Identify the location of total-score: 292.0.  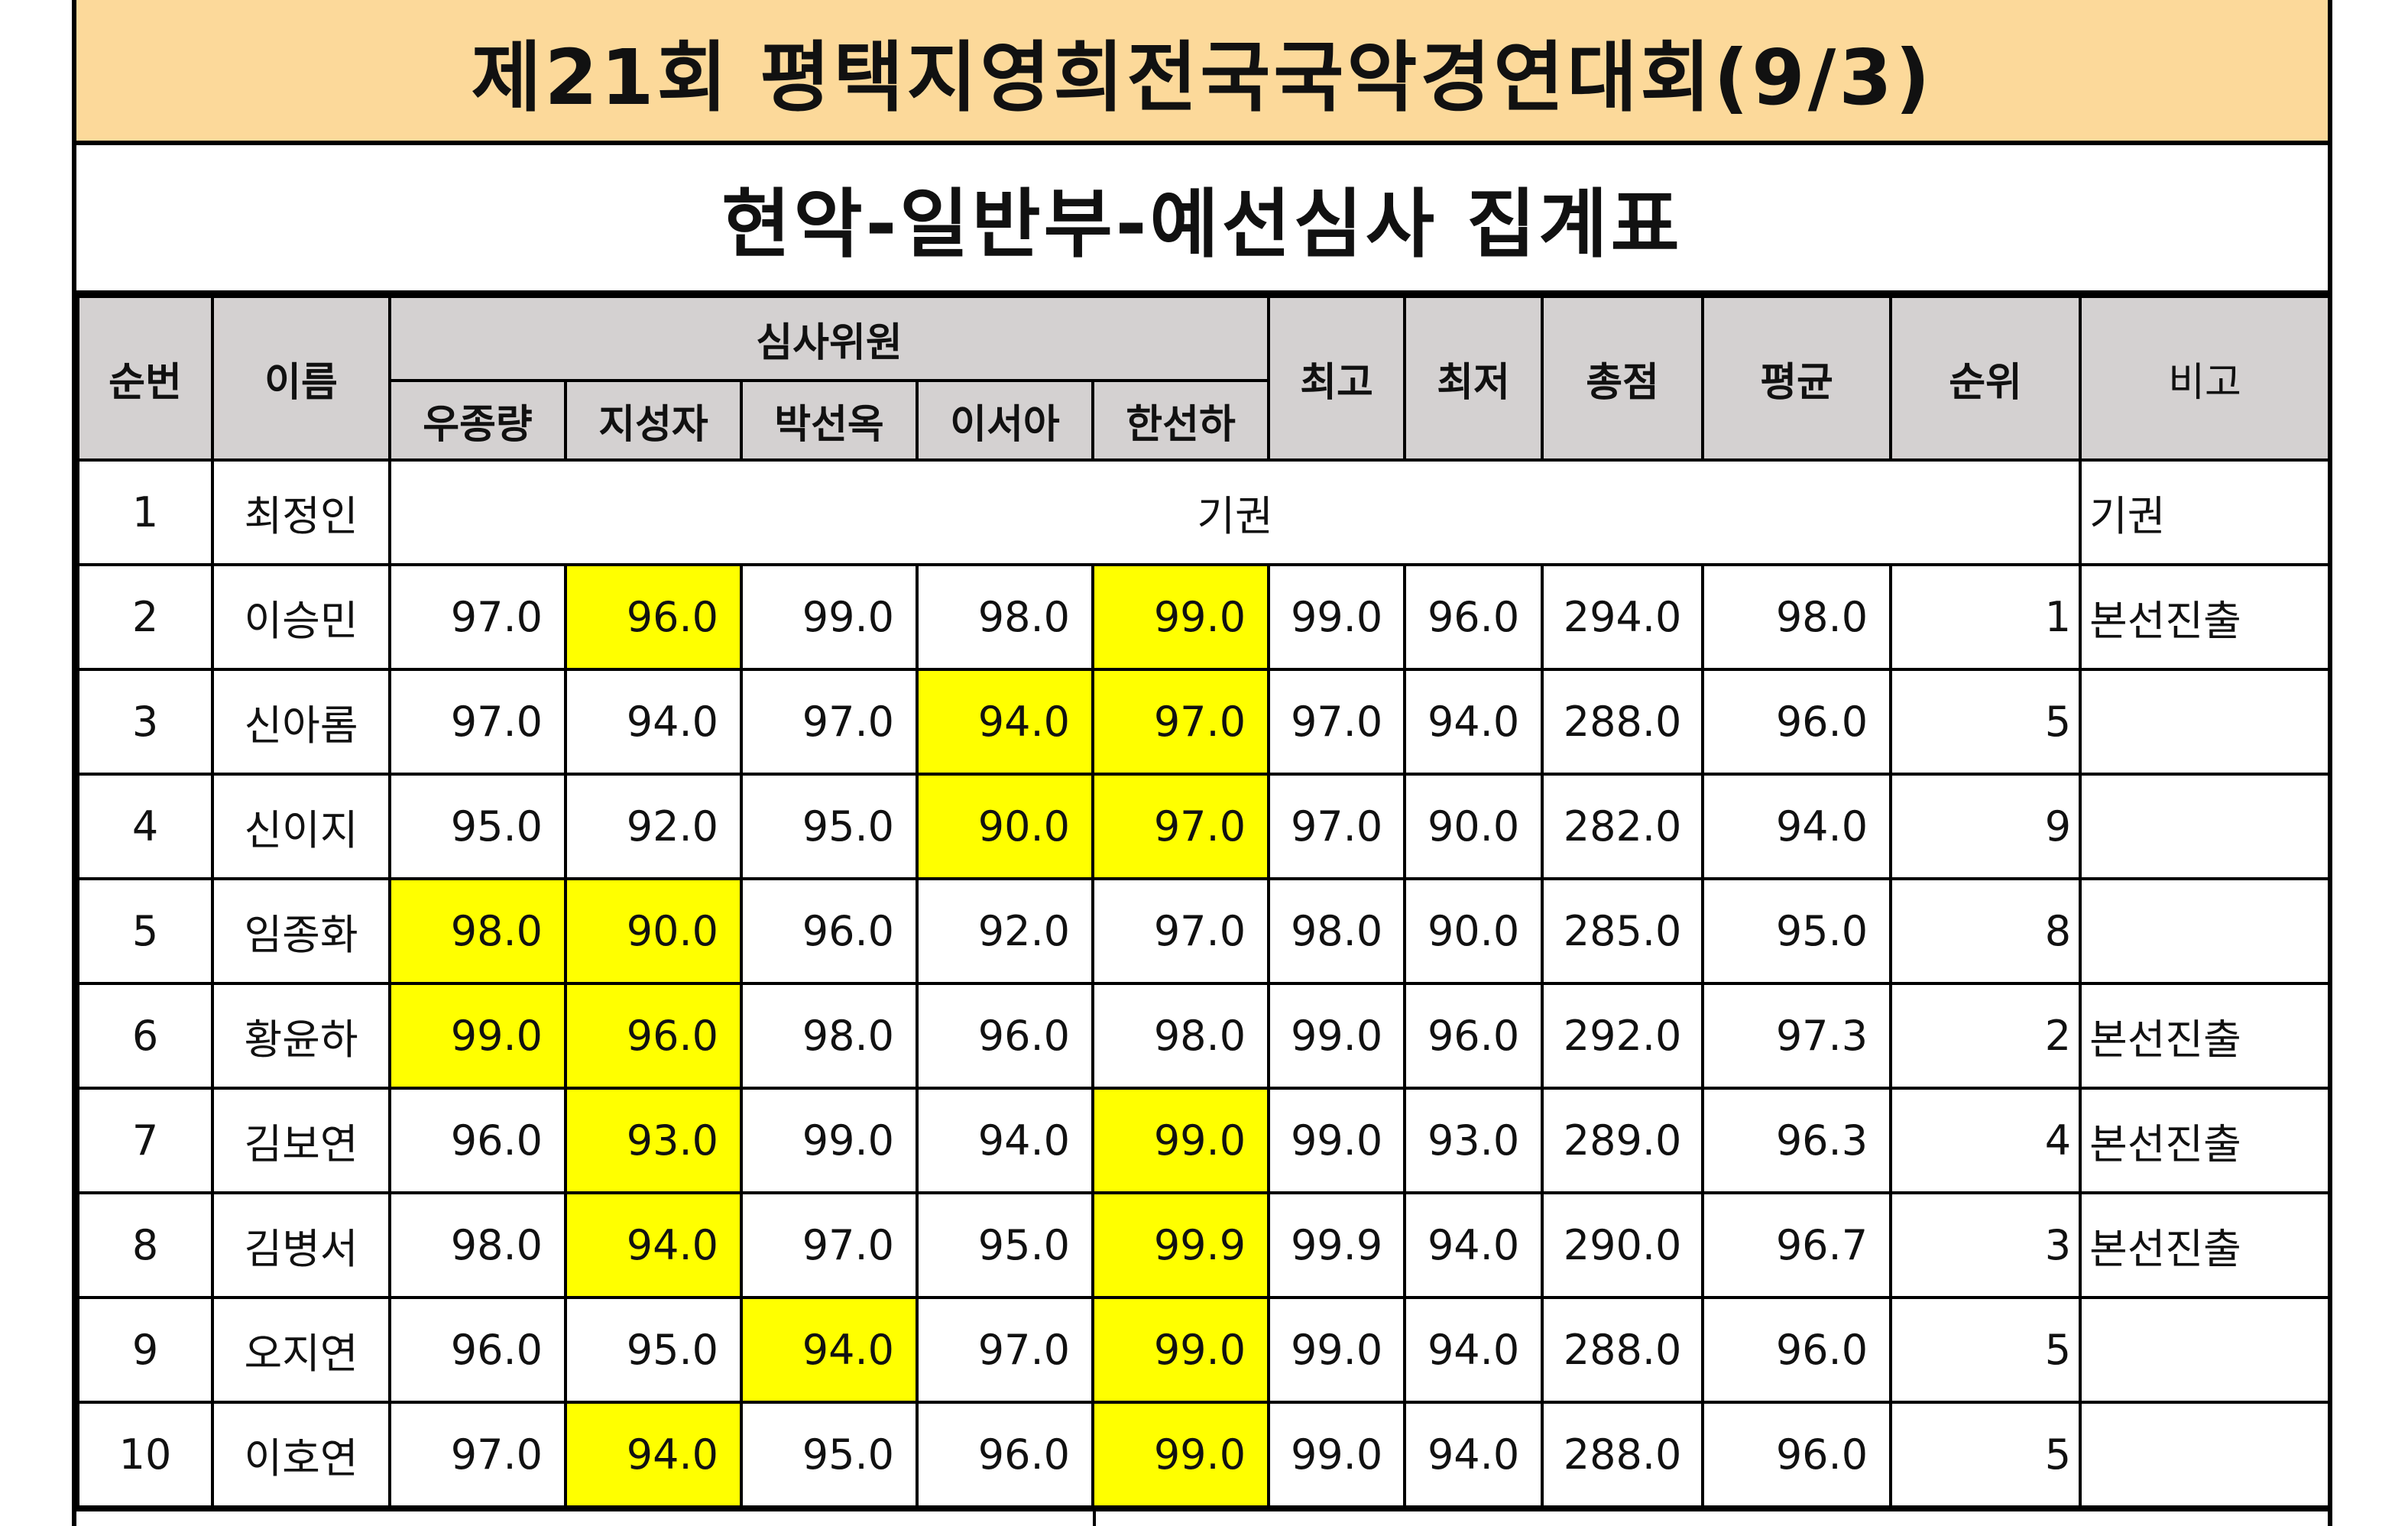
(1623, 1036).